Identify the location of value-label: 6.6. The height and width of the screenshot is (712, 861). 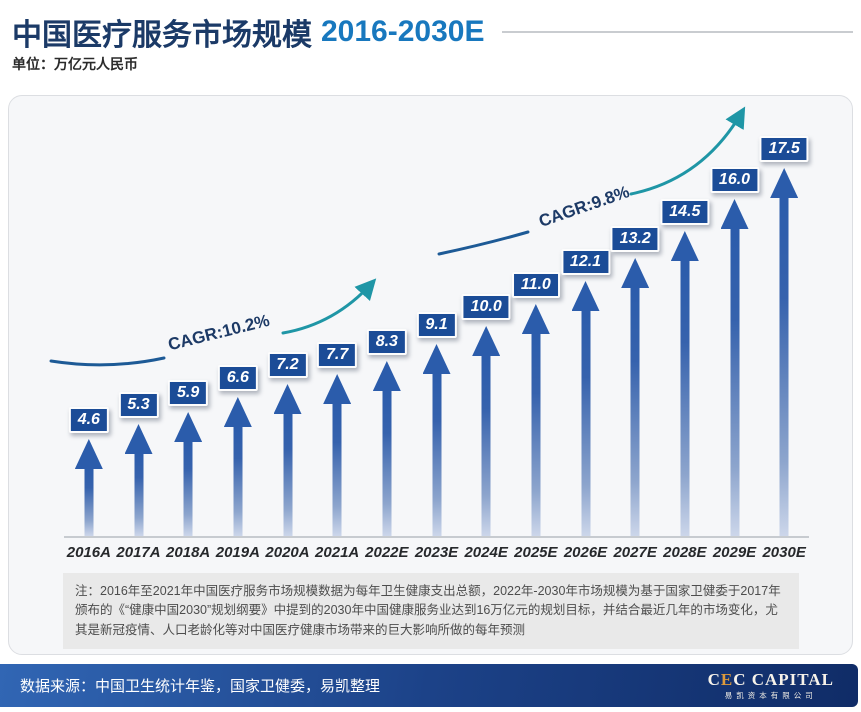
(237, 378).